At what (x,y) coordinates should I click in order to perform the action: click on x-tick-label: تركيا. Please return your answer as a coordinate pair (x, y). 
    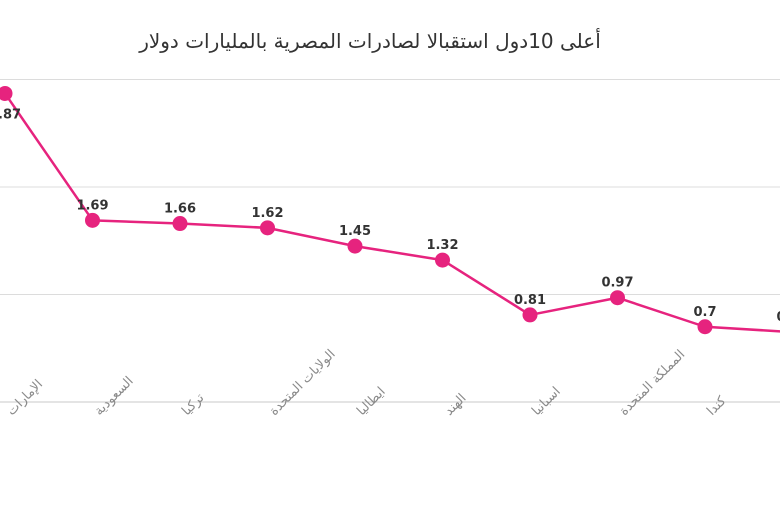
    Looking at the image, I should click on (193, 404).